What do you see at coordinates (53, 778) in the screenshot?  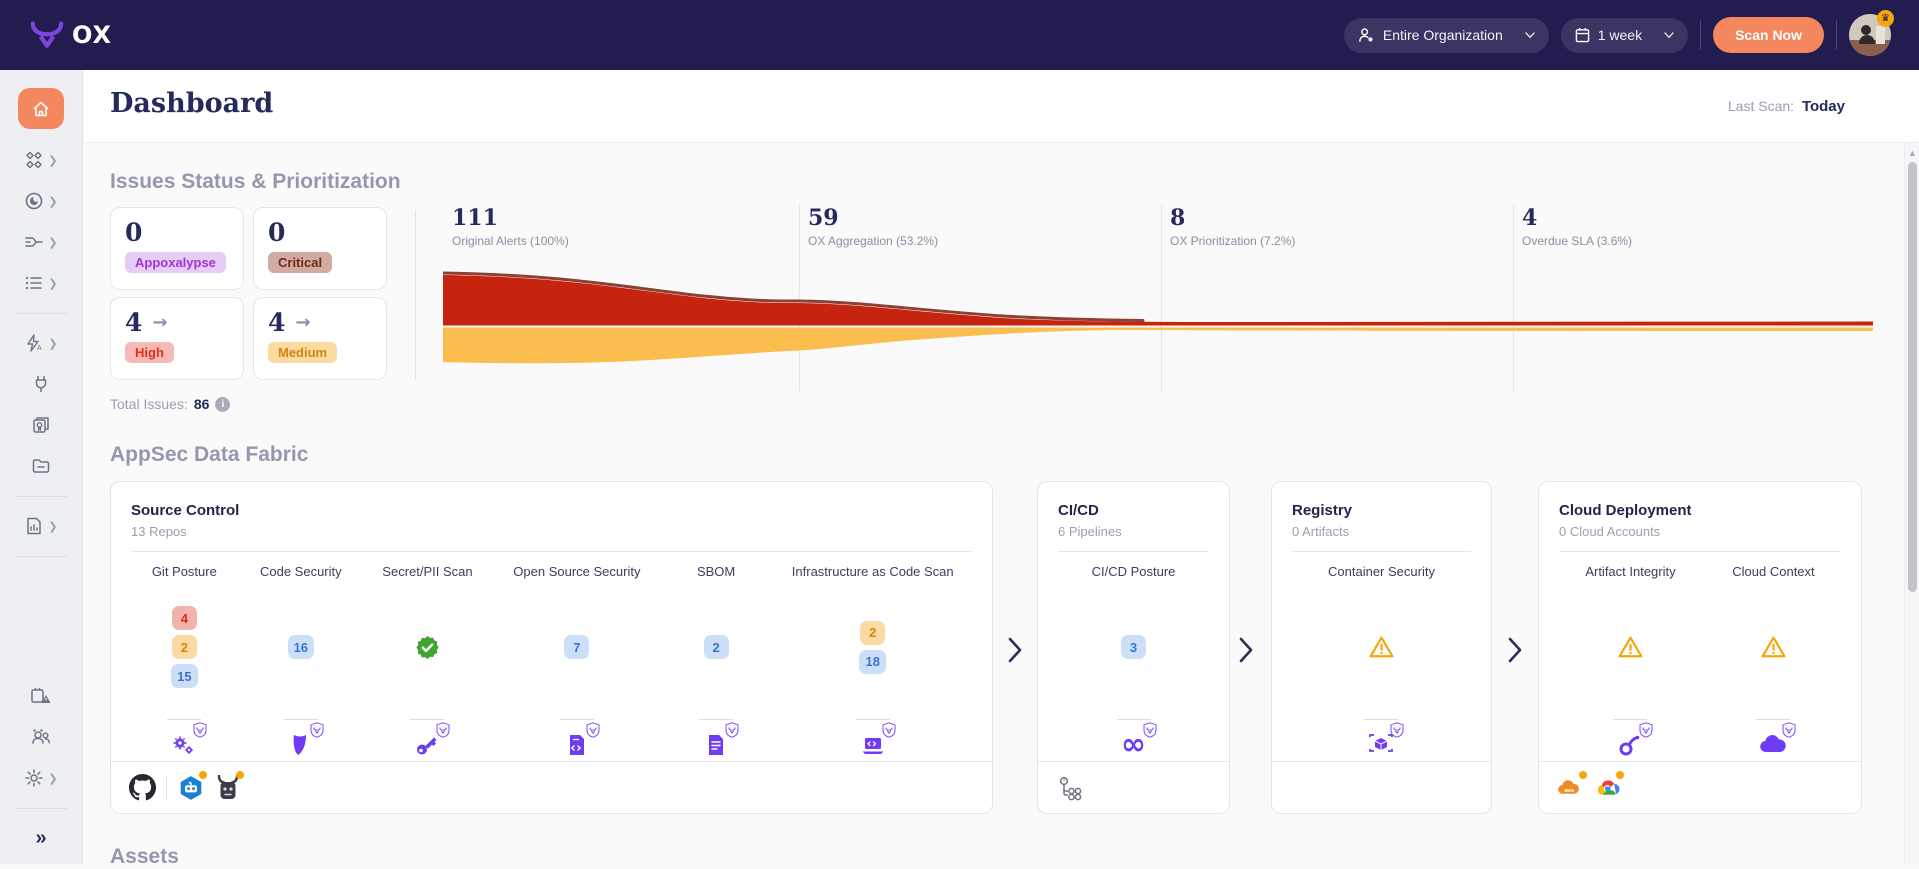 I see `chevron-right-icon: ❯` at bounding box center [53, 778].